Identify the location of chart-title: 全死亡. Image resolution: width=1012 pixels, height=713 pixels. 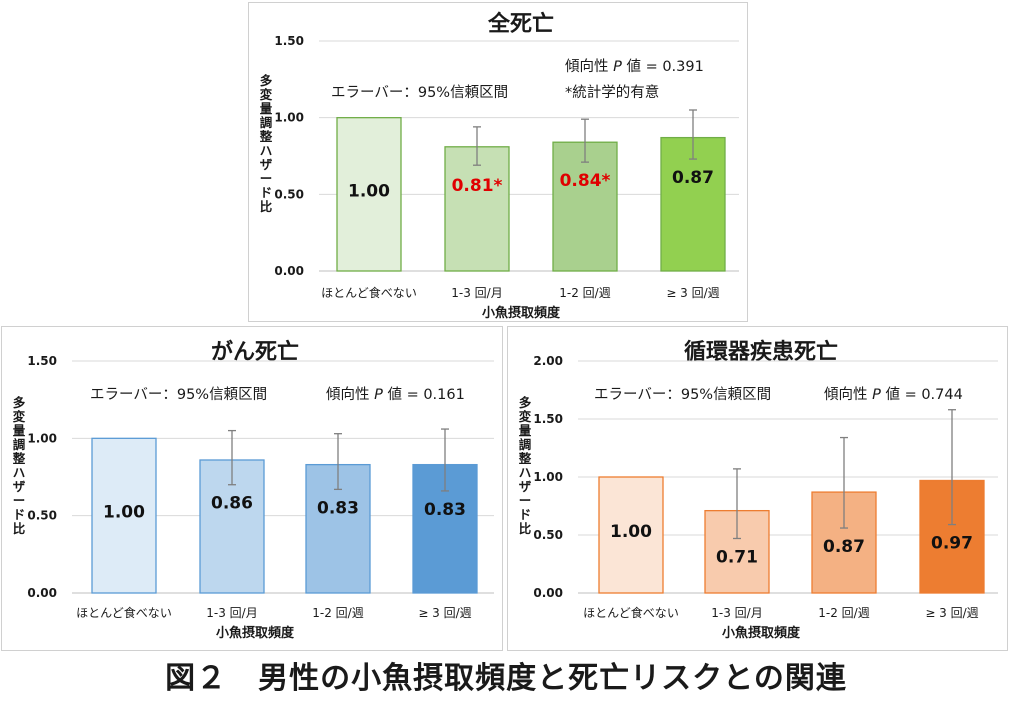
(520, 24).